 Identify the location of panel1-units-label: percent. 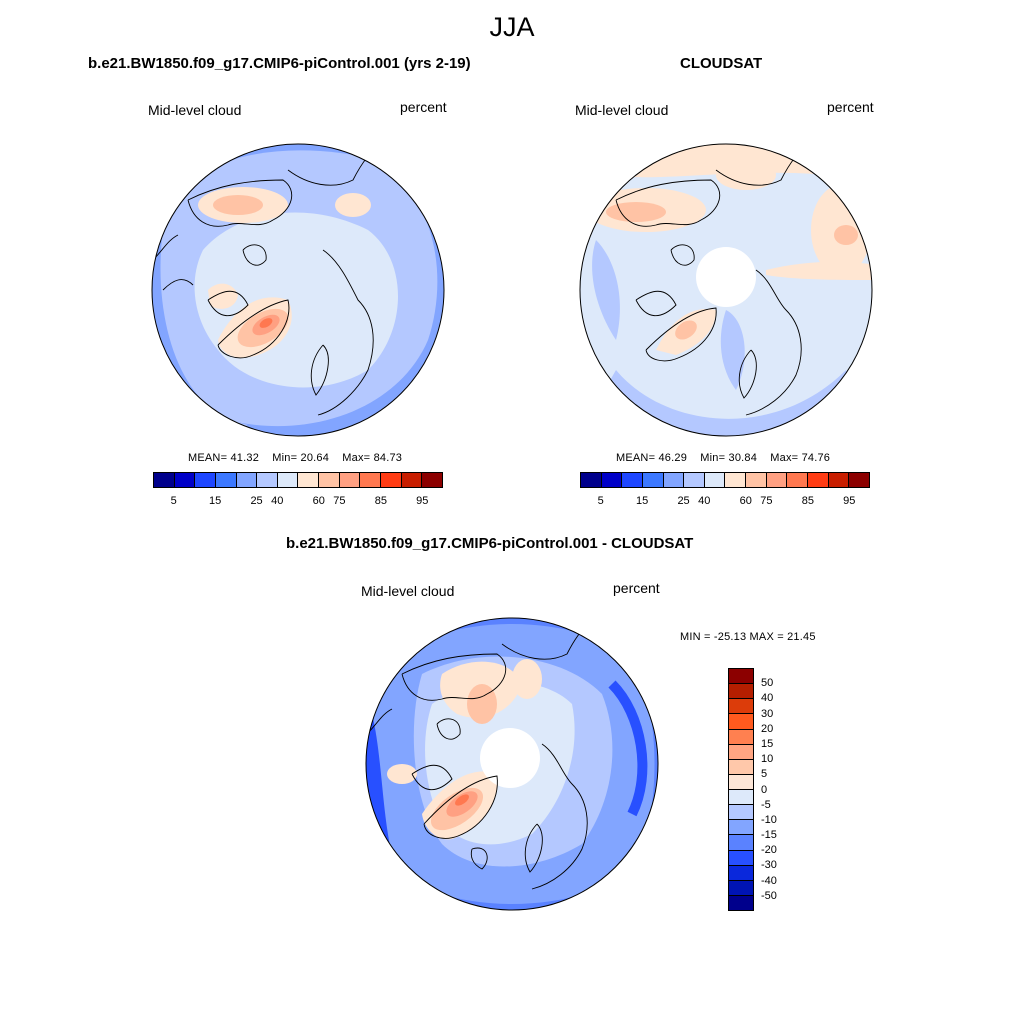
(423, 107).